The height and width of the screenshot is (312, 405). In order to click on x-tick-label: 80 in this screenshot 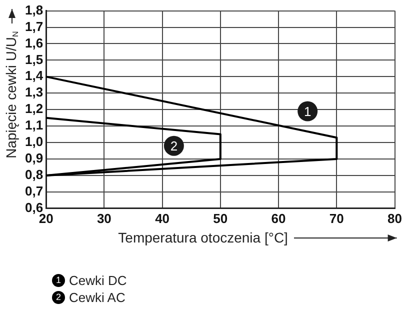, I will do `click(395, 218)`.